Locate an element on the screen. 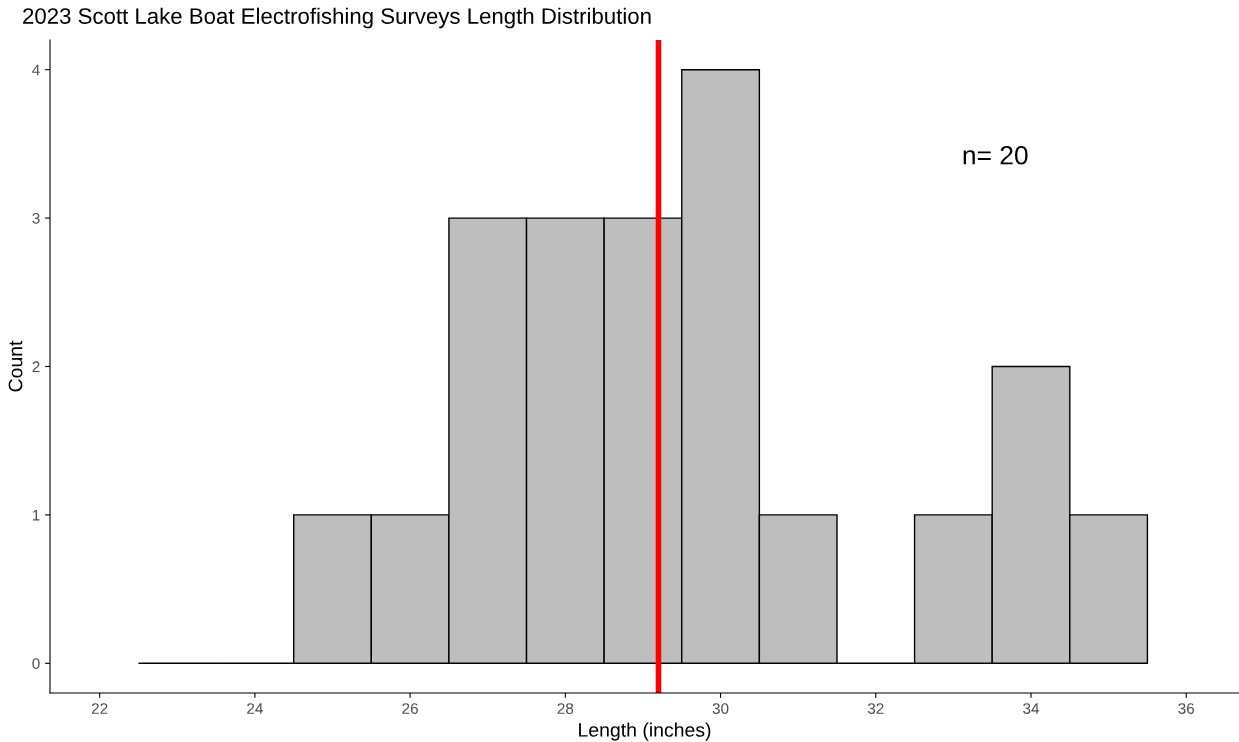 This screenshot has width=1239, height=742. x-tick-label: 30 is located at coordinates (720, 708).